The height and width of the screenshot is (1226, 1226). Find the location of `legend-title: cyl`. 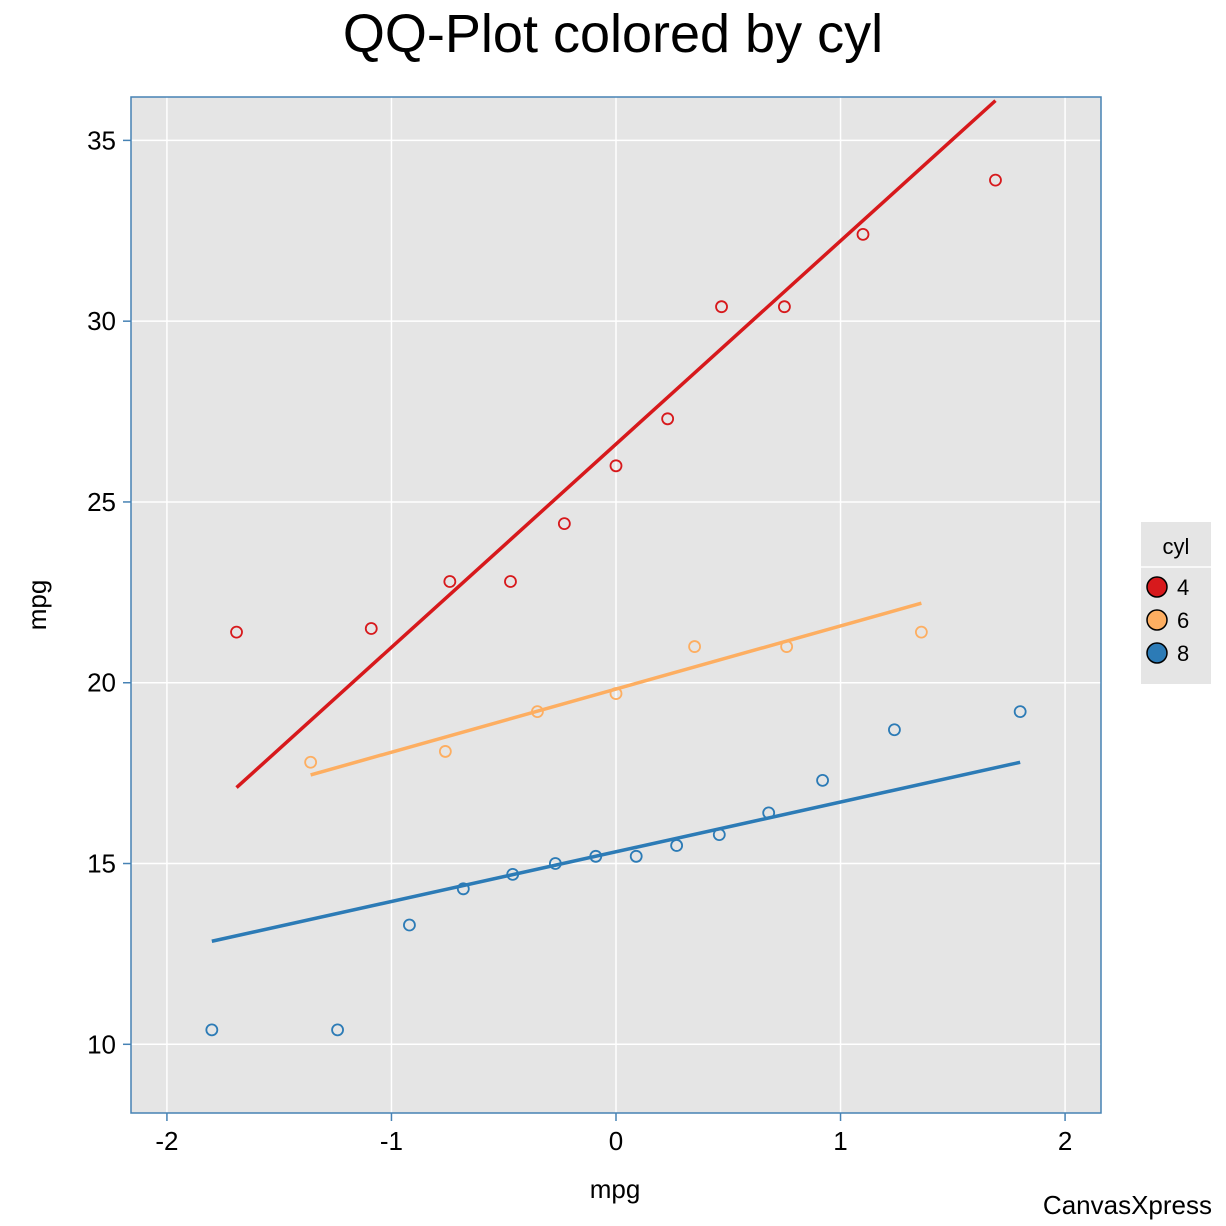

legend-title: cyl is located at coordinates (1176, 546).